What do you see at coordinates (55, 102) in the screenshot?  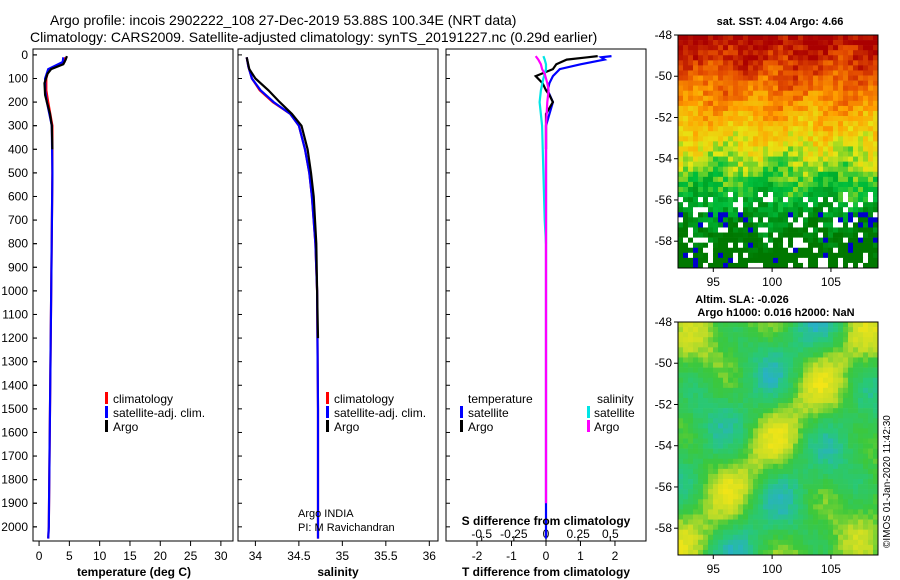 I see `series-line-argo` at bounding box center [55, 102].